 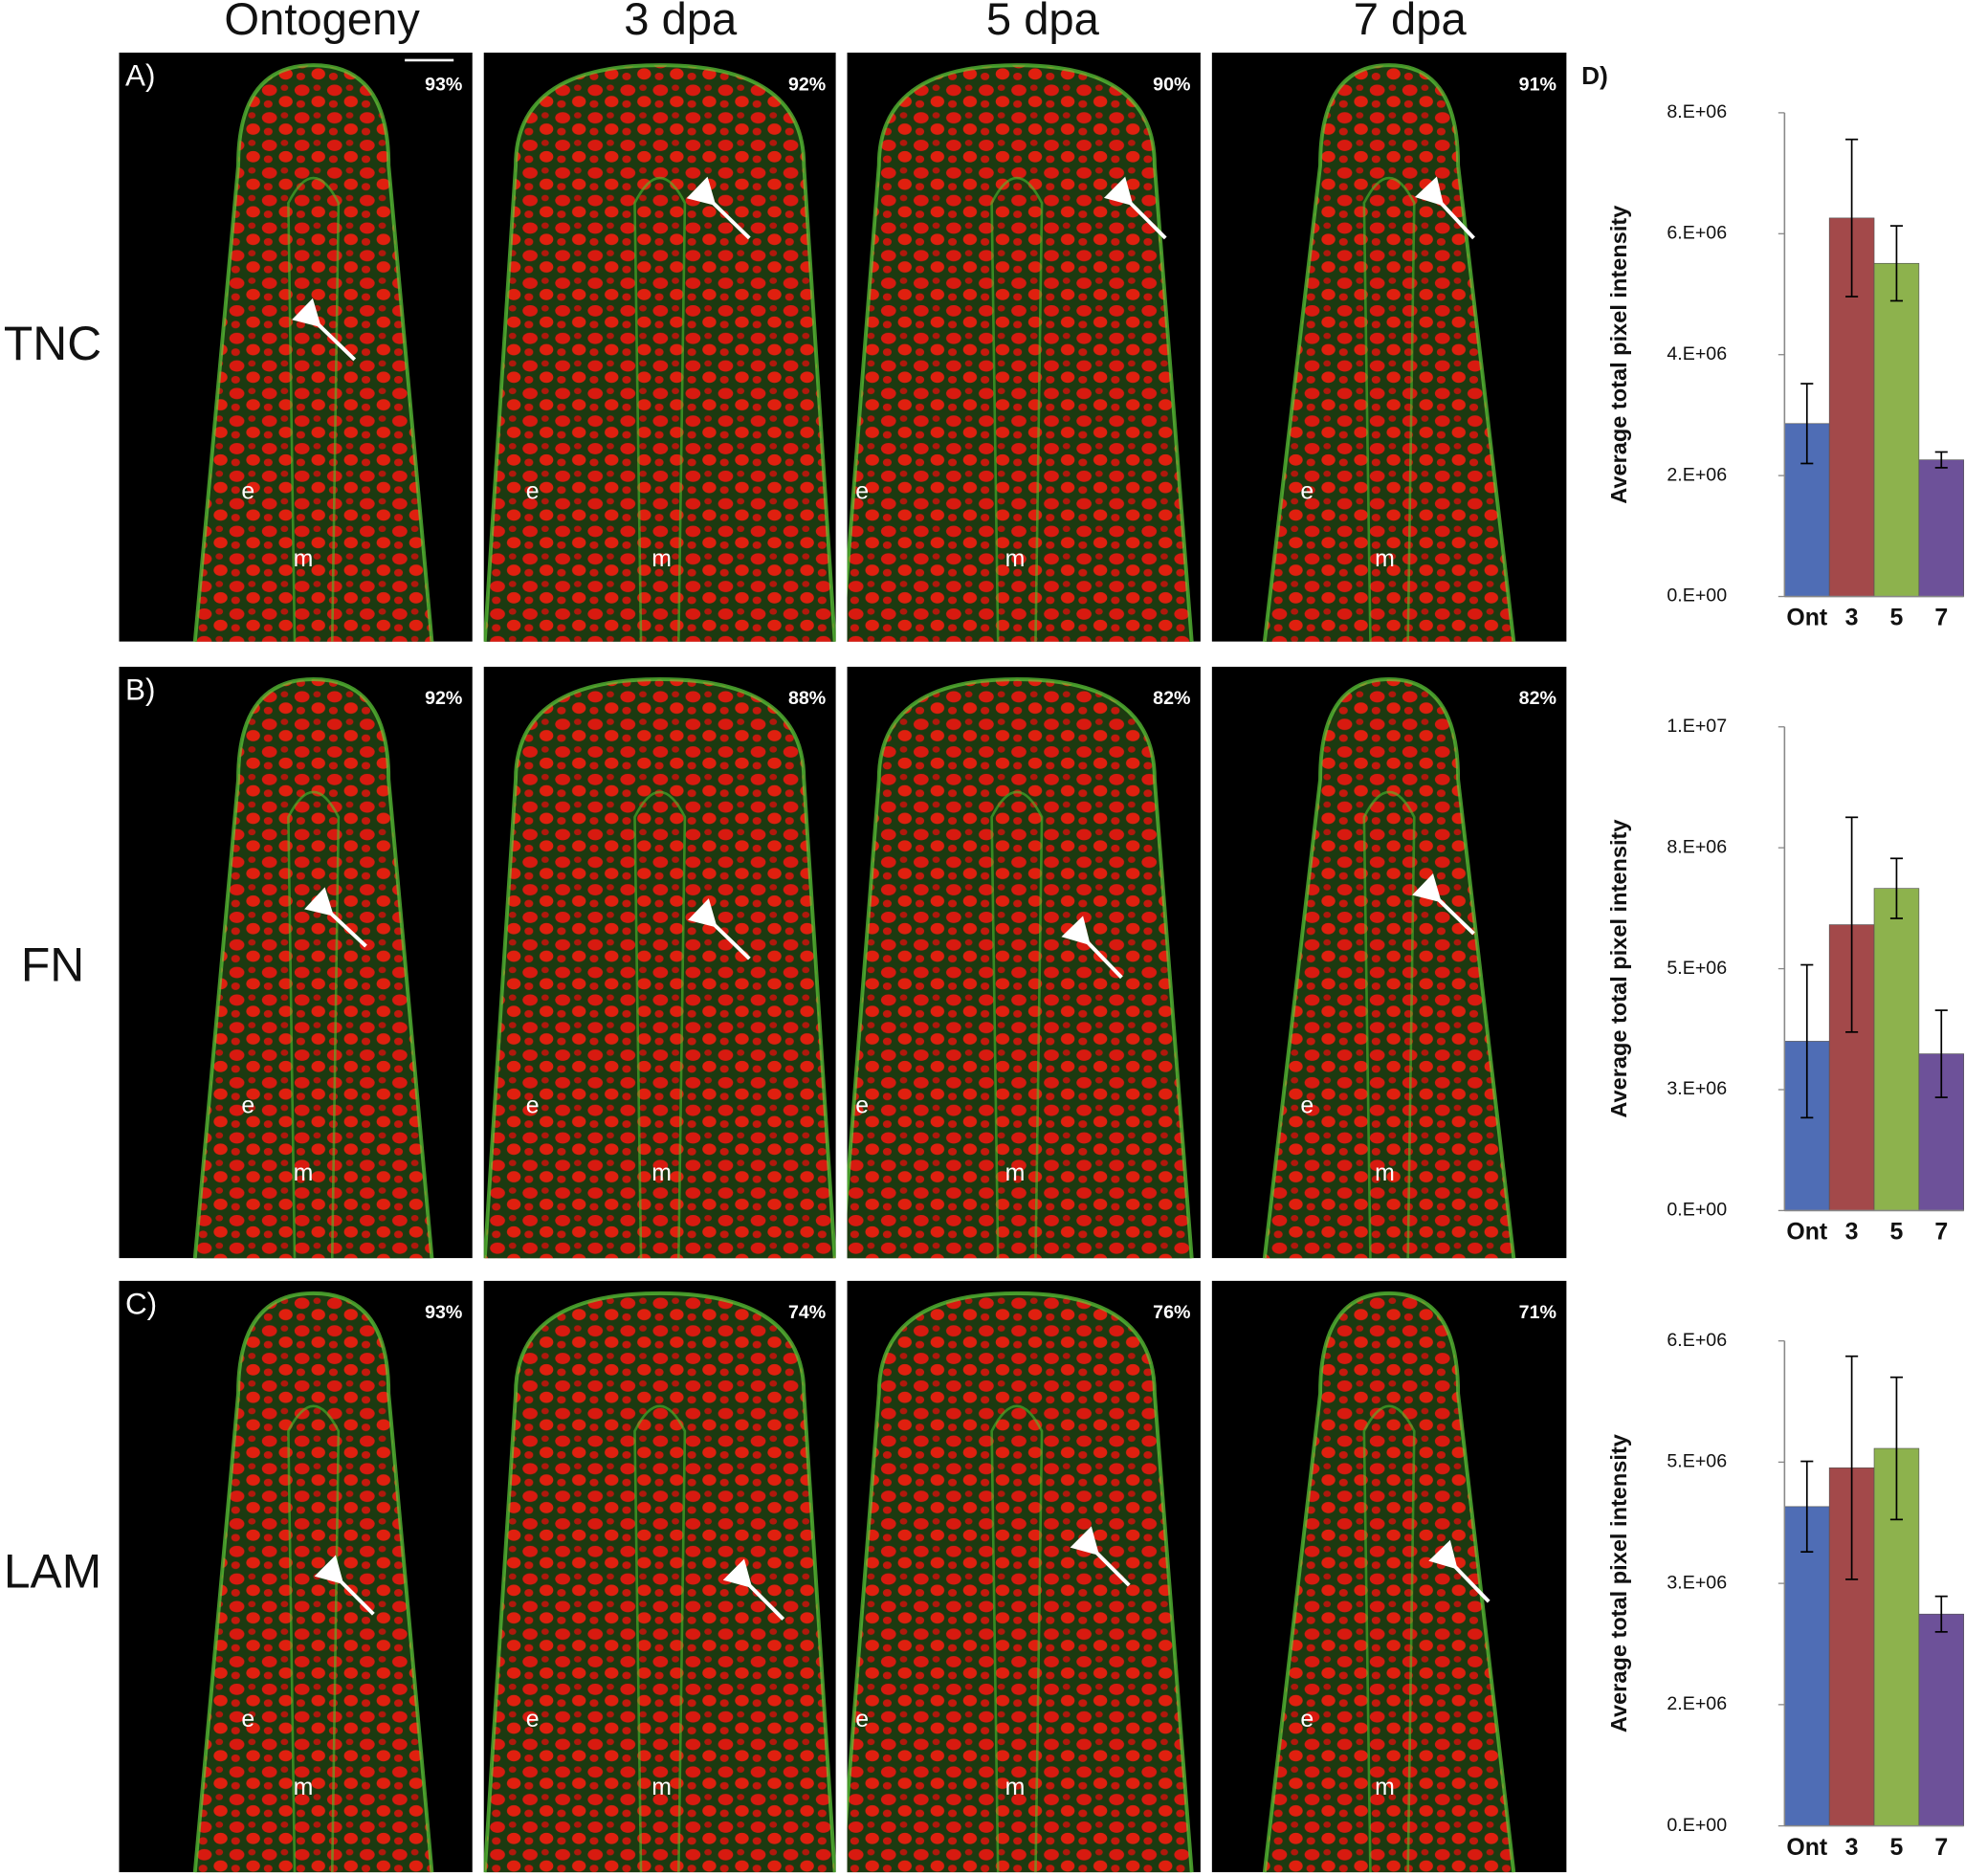 What do you see at coordinates (1043, 22) in the screenshot?
I see `column-header: 5 dpa` at bounding box center [1043, 22].